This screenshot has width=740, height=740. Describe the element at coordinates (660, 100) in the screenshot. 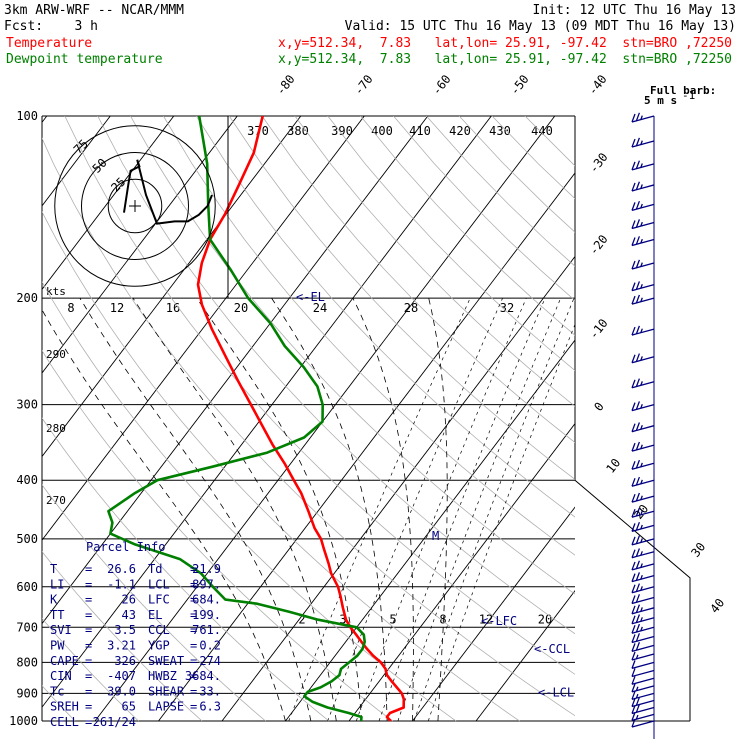

I see `barb-legend-line2: 5 m s` at that location.